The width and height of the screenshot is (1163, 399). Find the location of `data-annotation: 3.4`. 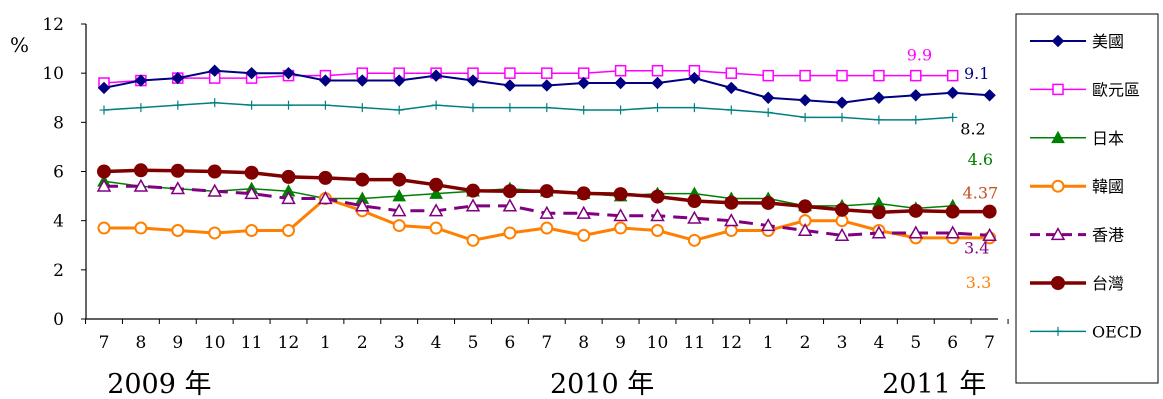

data-annotation: 3.4 is located at coordinates (976, 248).